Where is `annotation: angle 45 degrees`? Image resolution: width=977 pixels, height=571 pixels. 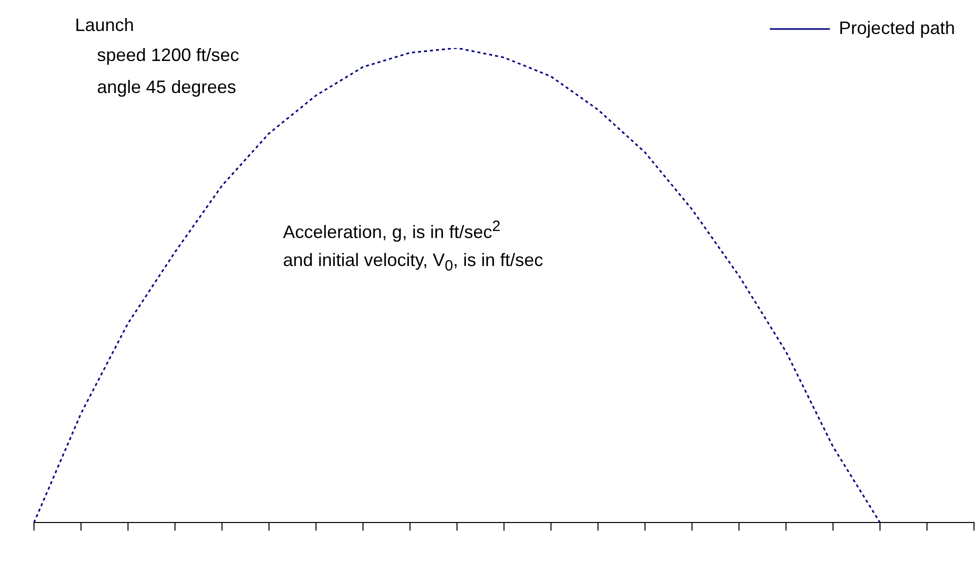 annotation: angle 45 degrees is located at coordinates (166, 87).